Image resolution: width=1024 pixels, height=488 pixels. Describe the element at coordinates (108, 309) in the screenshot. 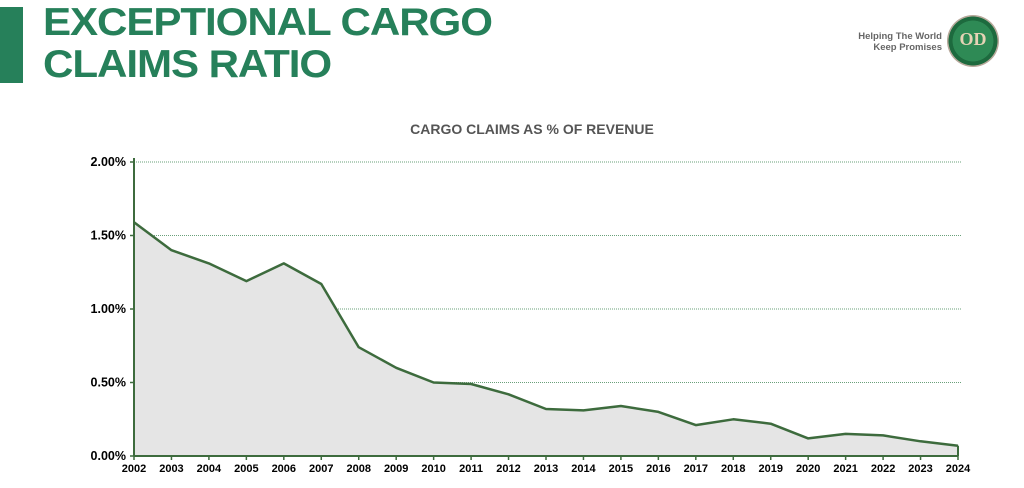

I see `y-tick-label: 1.00%` at that location.